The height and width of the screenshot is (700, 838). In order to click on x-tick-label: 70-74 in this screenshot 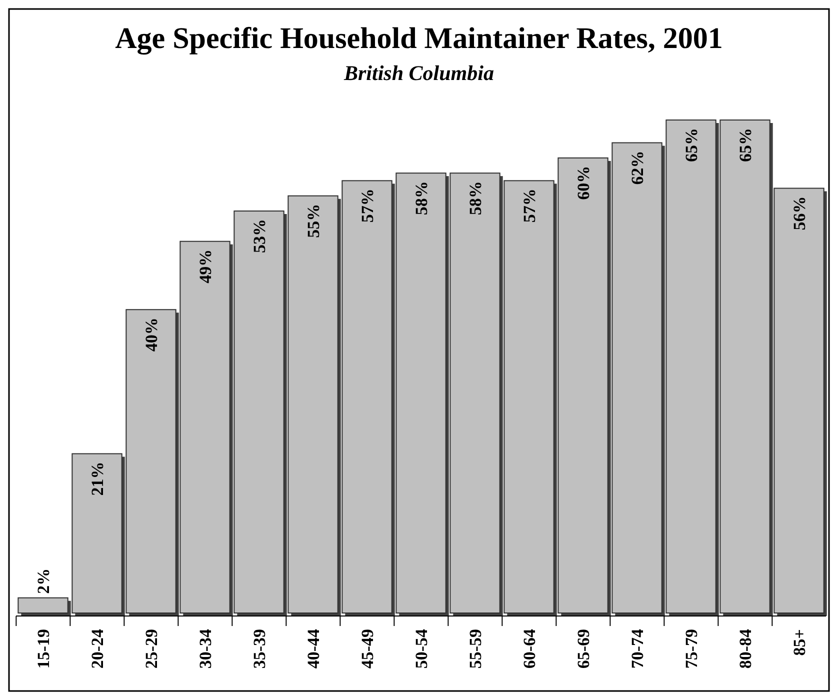, I will do `click(637, 648)`.